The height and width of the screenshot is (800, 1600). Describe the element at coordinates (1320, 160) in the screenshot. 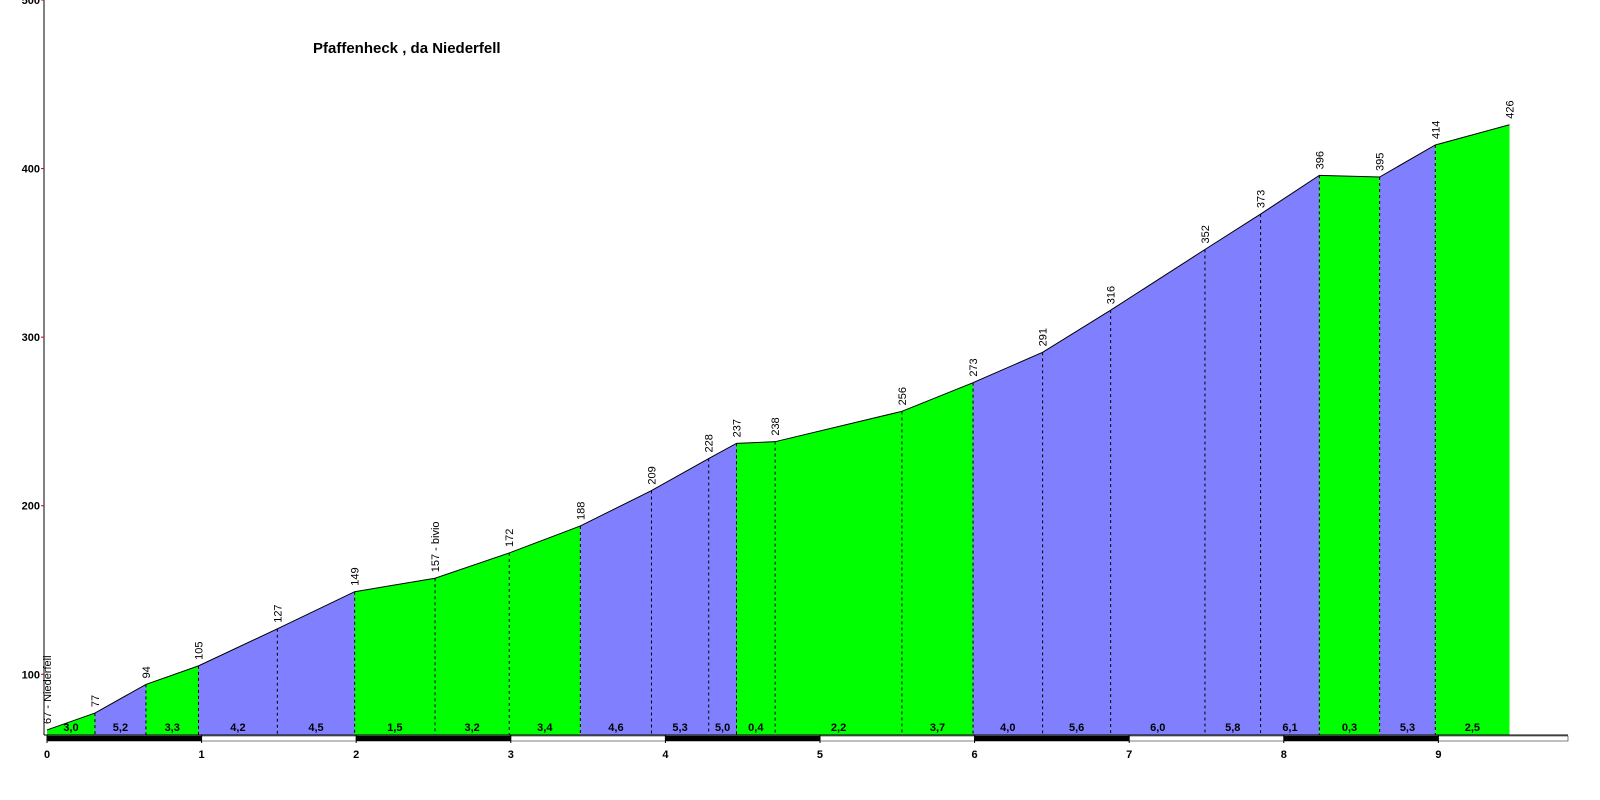

I see `point-label: 396` at that location.